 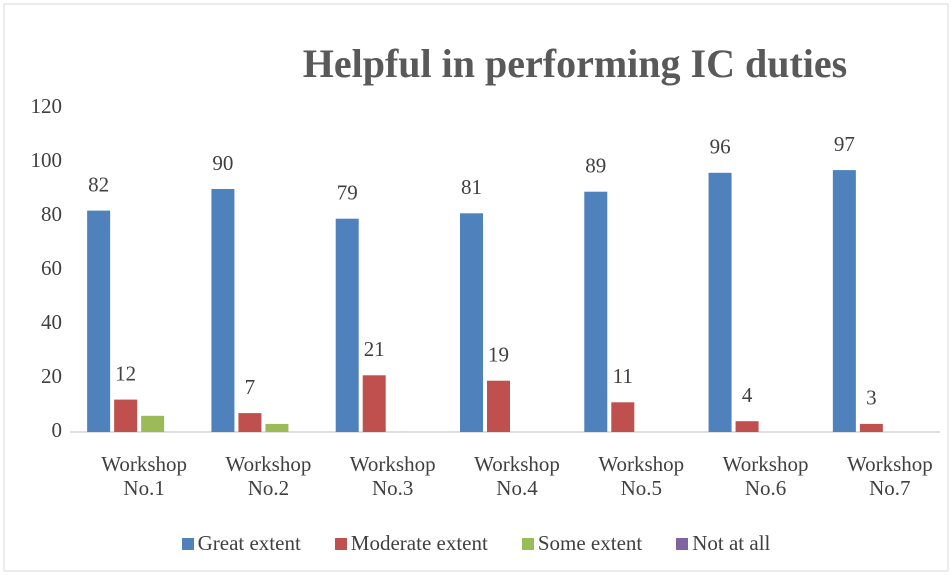 I want to click on legend-item: Not at all, so click(x=723, y=543).